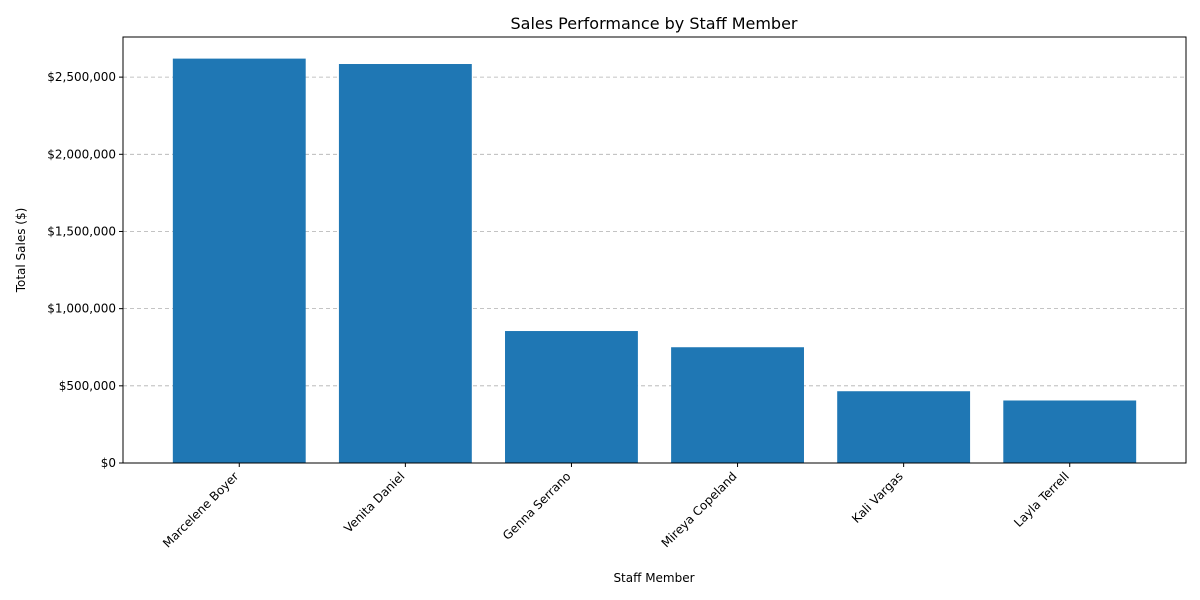 This screenshot has width=1200, height=600. What do you see at coordinates (537, 506) in the screenshot?
I see `x-tick-label: Genna Serrano` at bounding box center [537, 506].